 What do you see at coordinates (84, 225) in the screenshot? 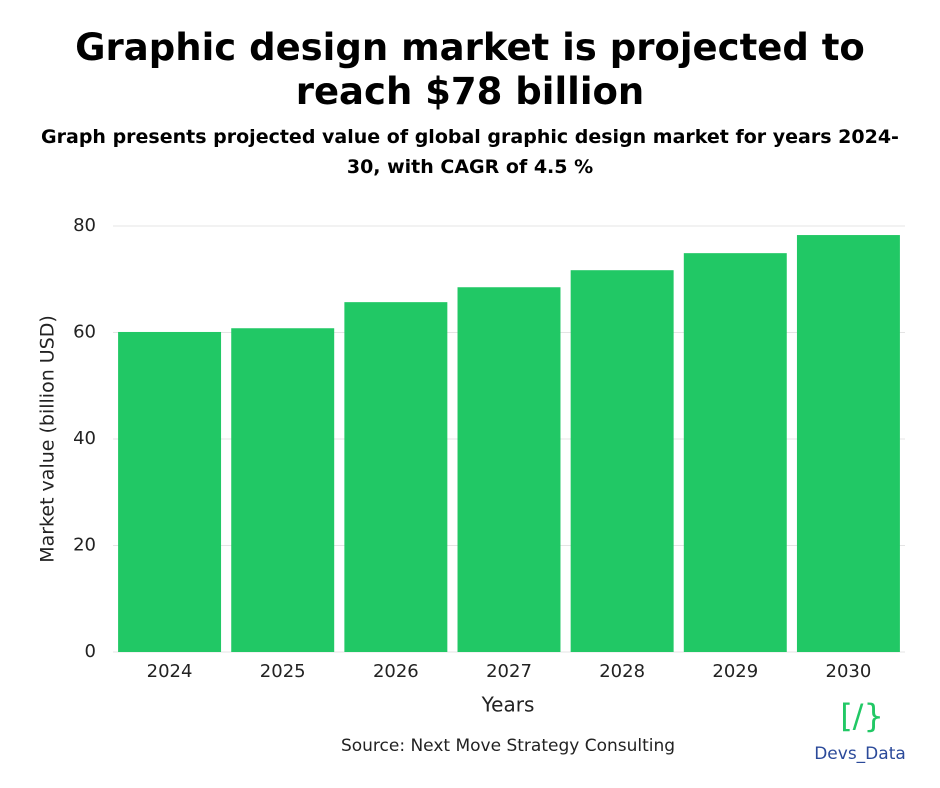
I see `y-tick-label: 80` at bounding box center [84, 225].